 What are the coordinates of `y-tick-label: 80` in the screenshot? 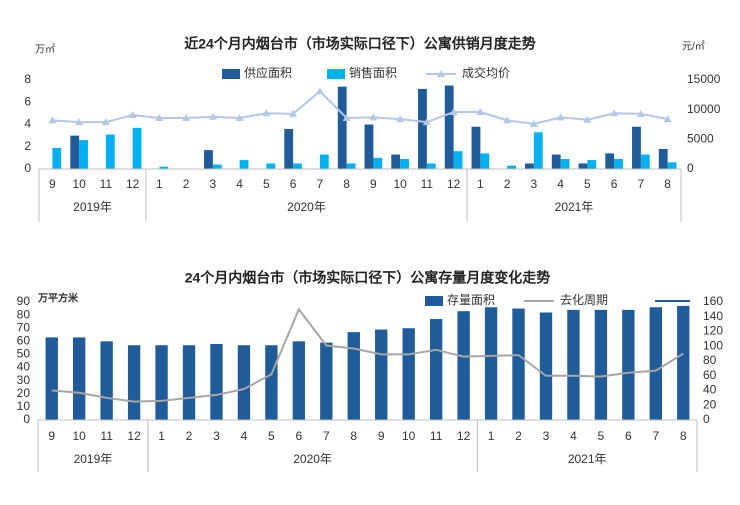 It's located at (24, 314).